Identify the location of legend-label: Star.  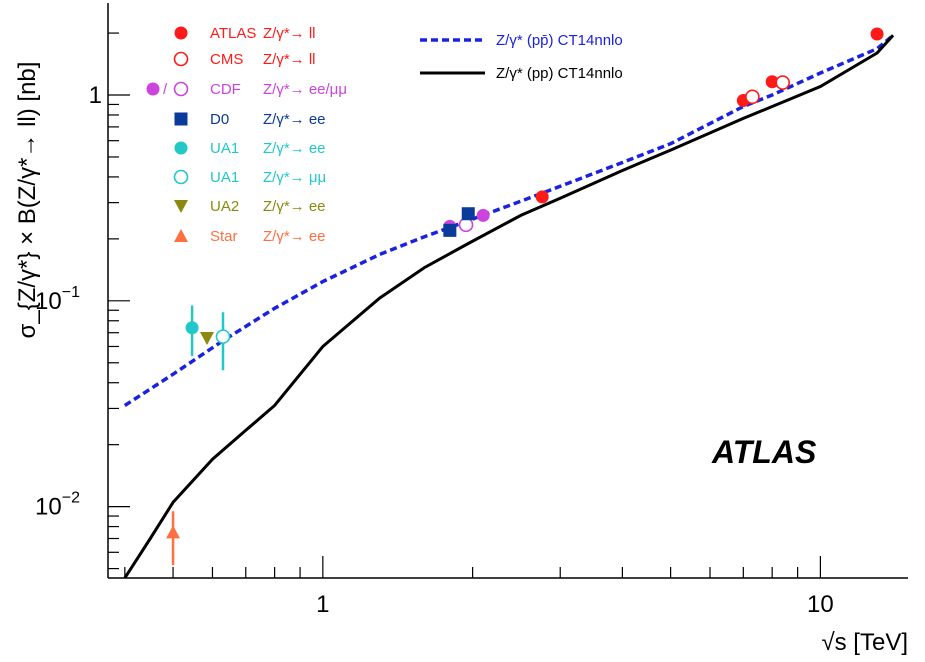
(224, 236).